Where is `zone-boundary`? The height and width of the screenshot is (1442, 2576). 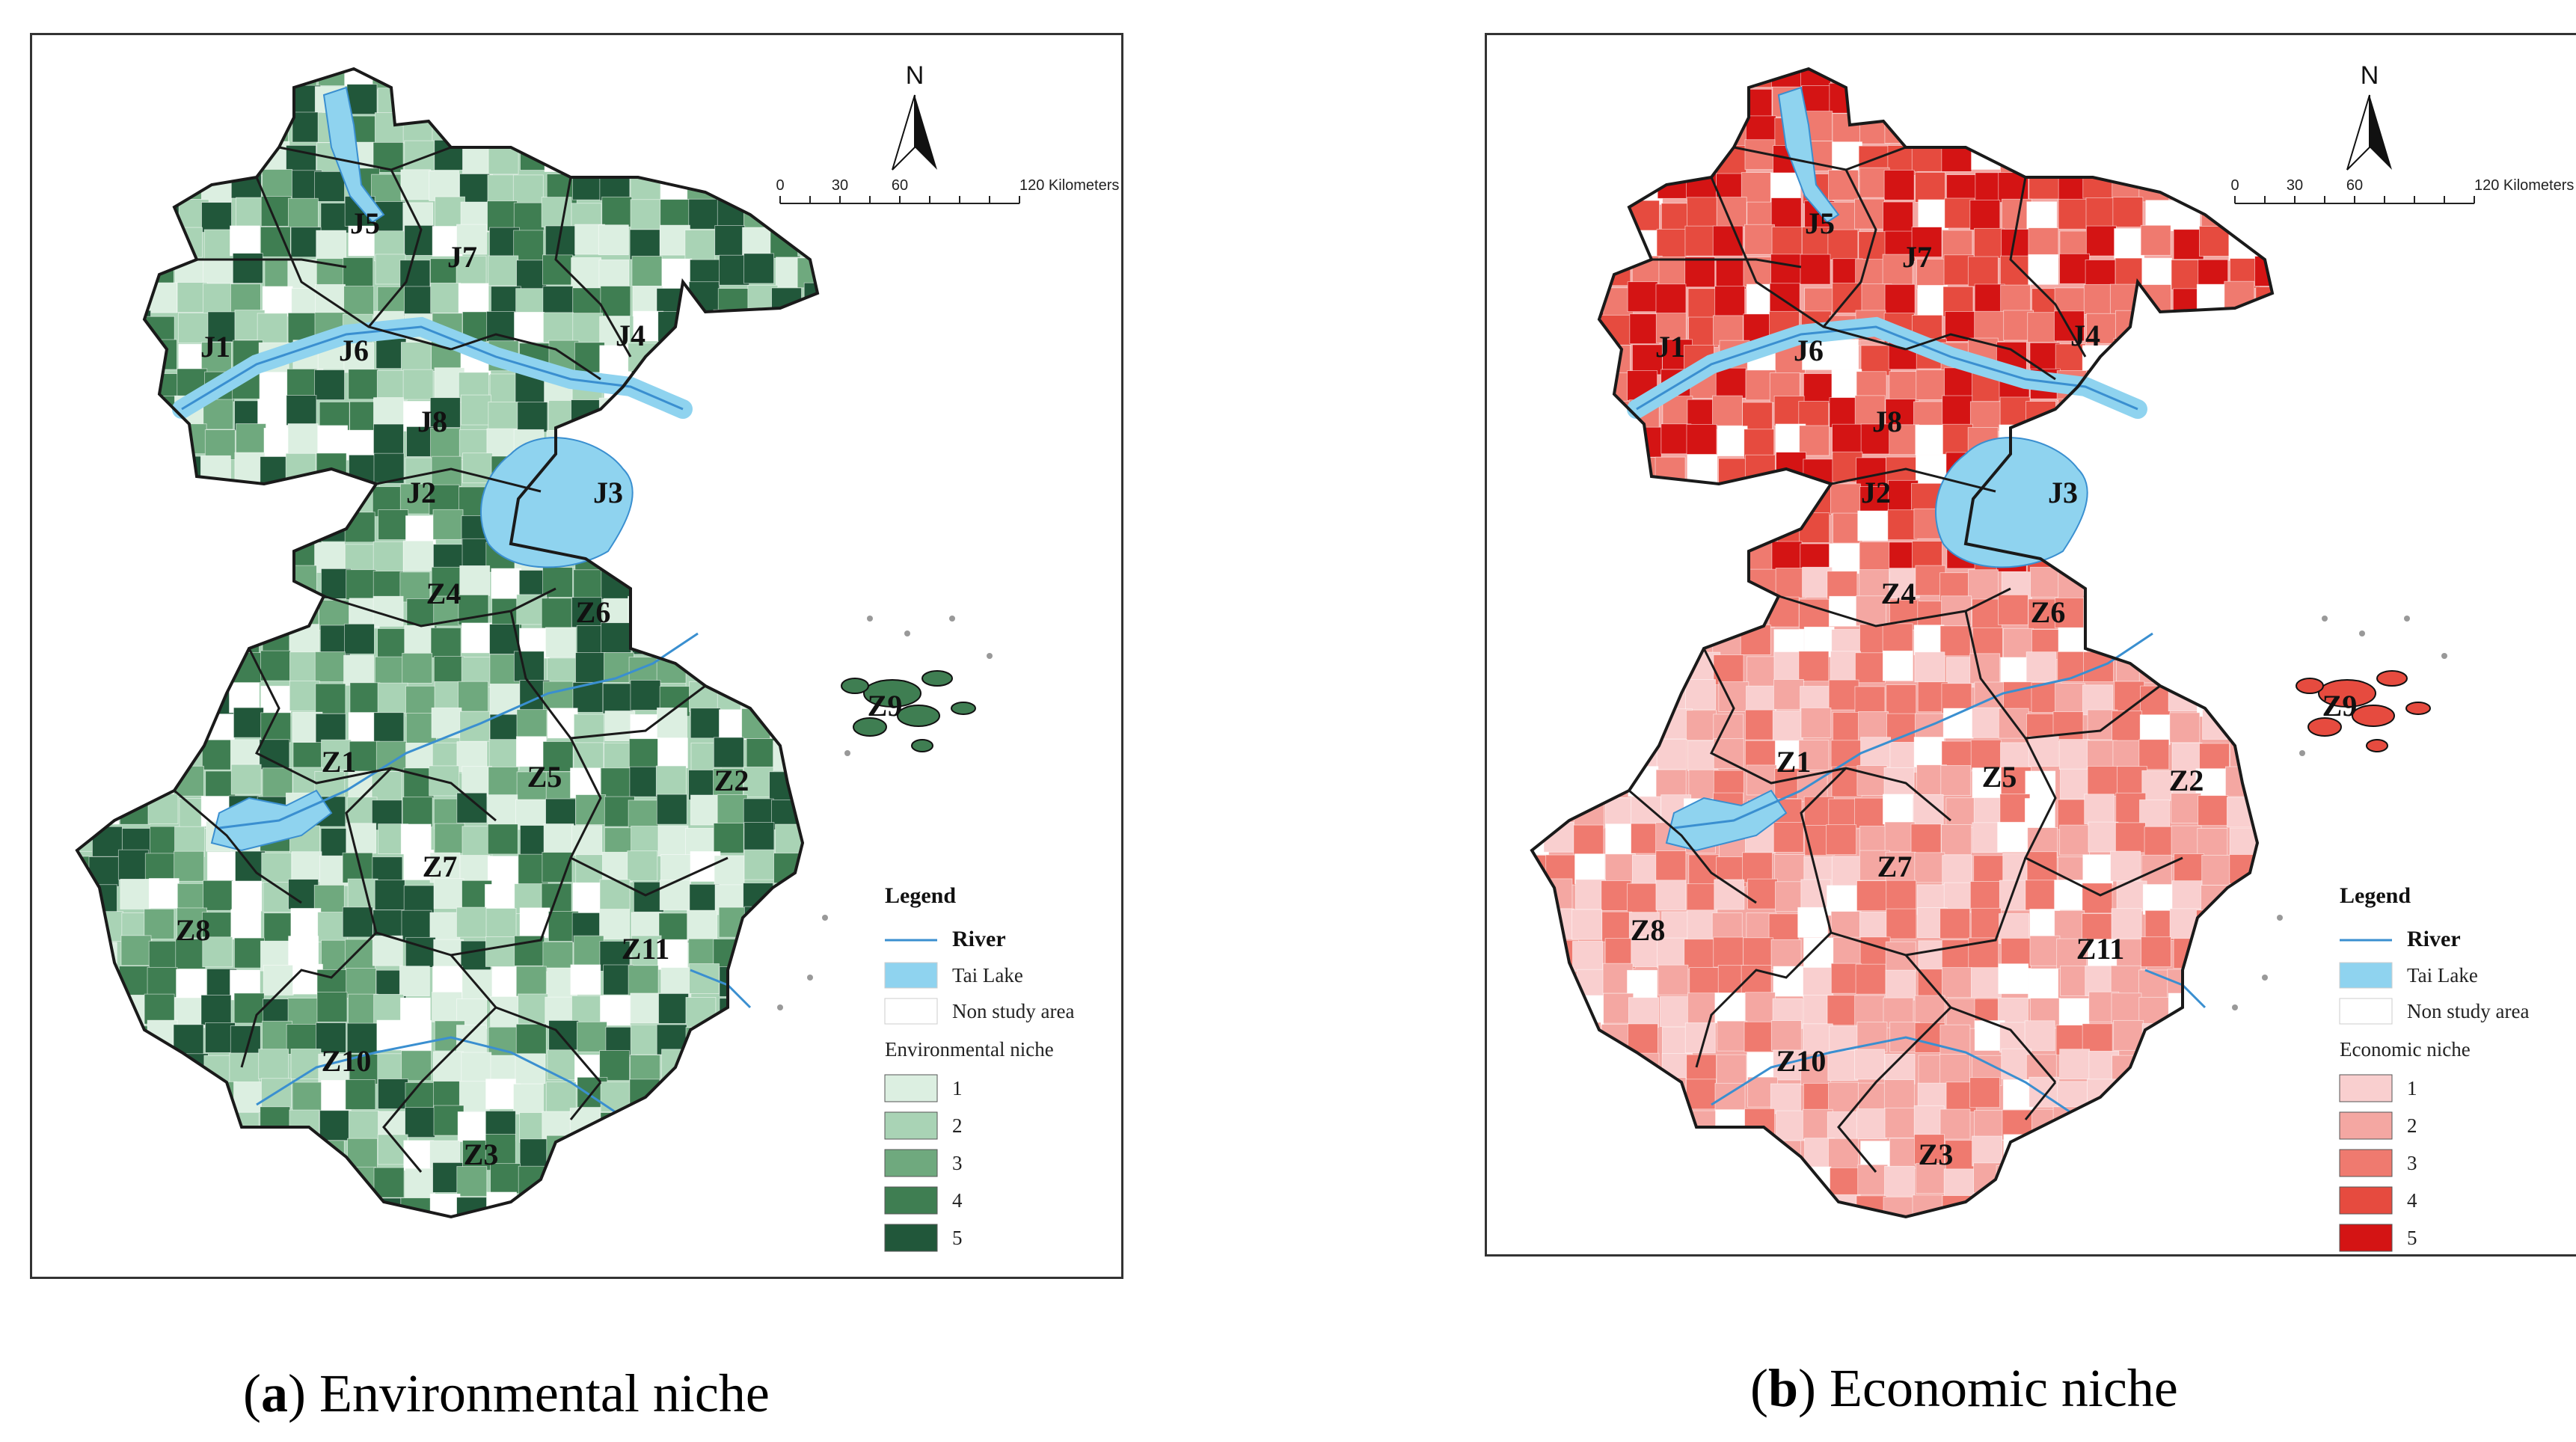
zone-boundary is located at coordinates (1808, 264).